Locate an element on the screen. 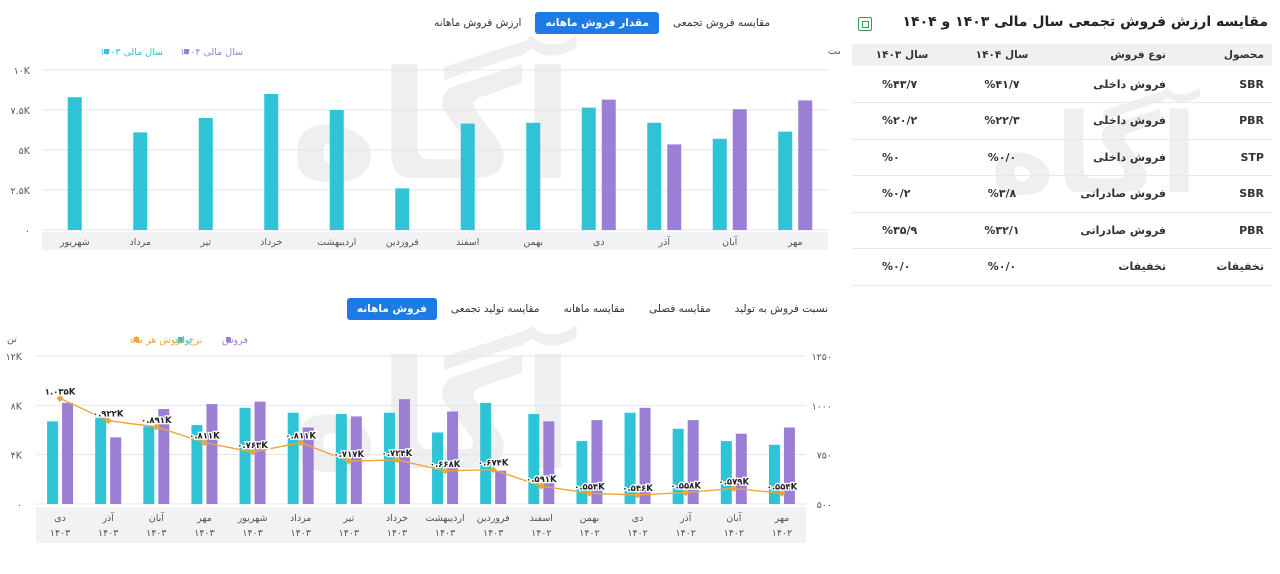  legend-label-1: تولید is located at coordinates (183, 340).